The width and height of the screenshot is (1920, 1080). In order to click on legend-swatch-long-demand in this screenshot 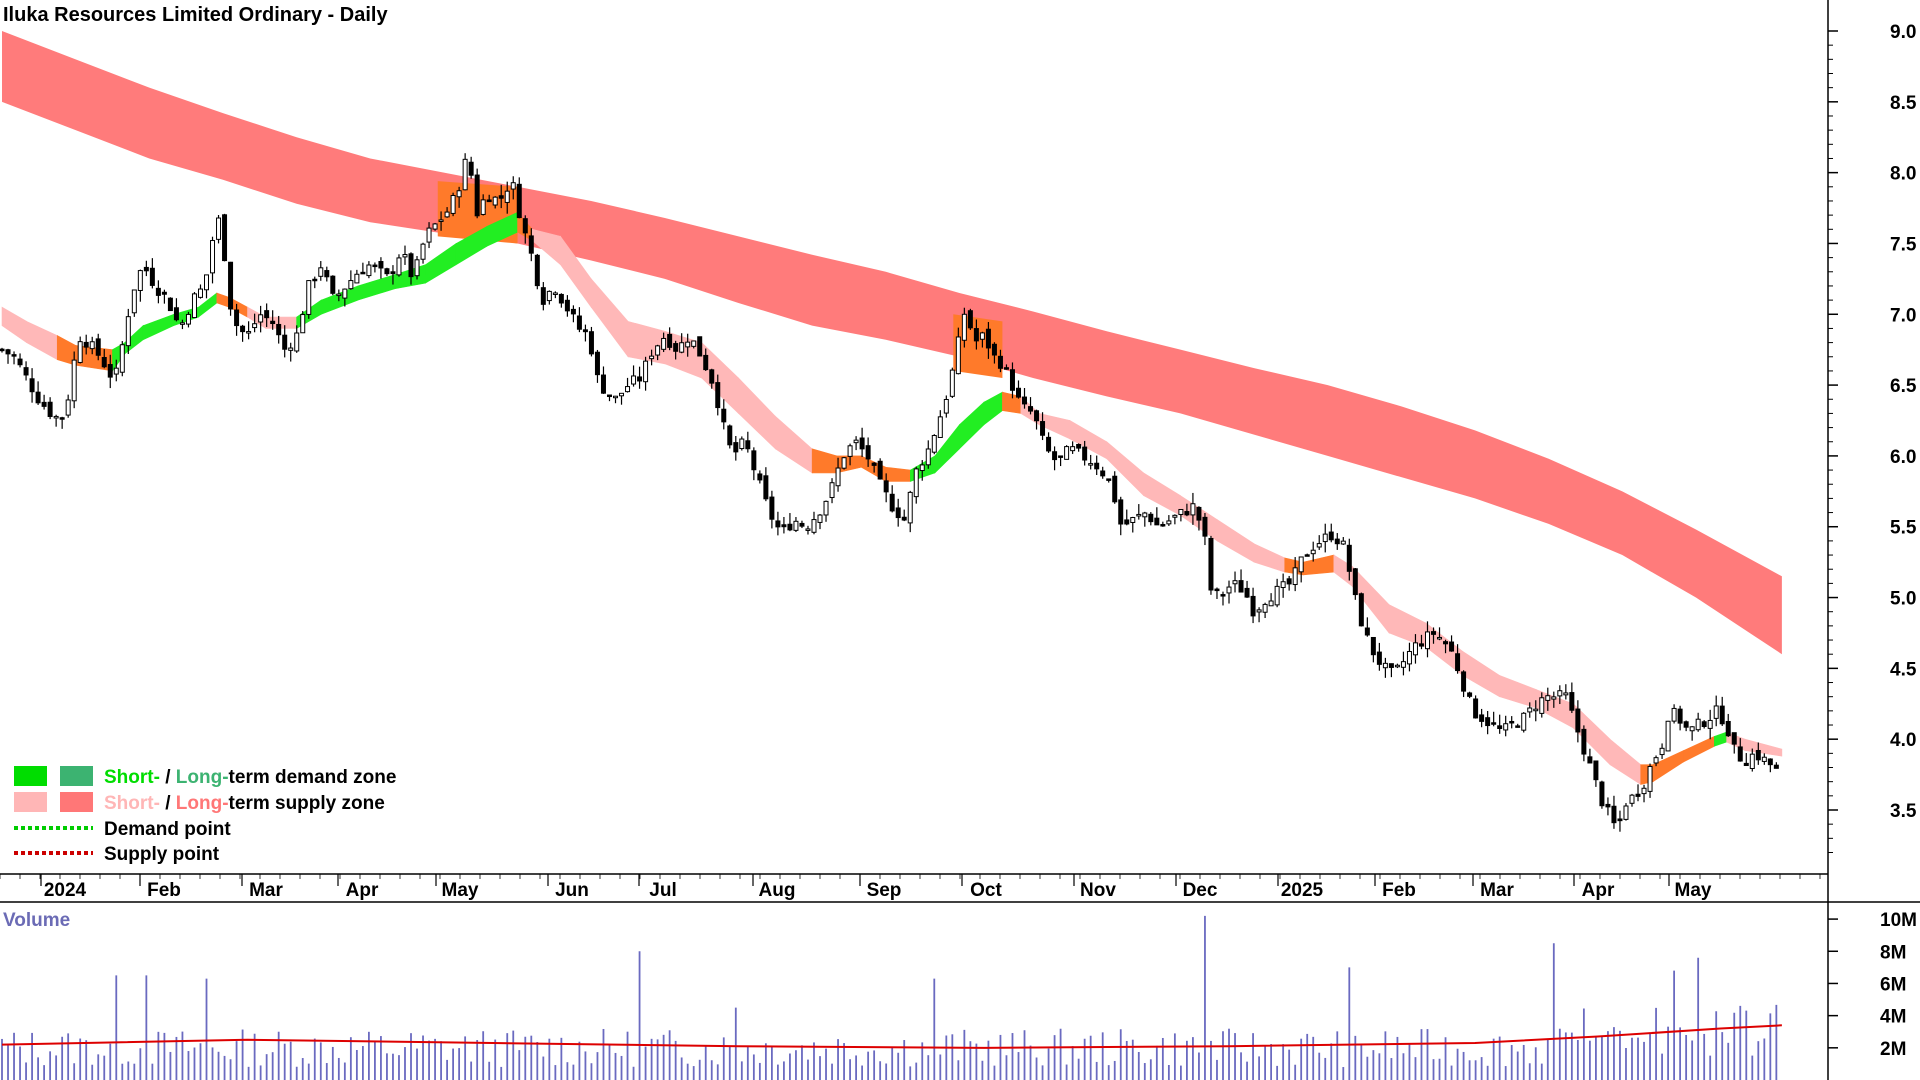, I will do `click(76, 776)`.